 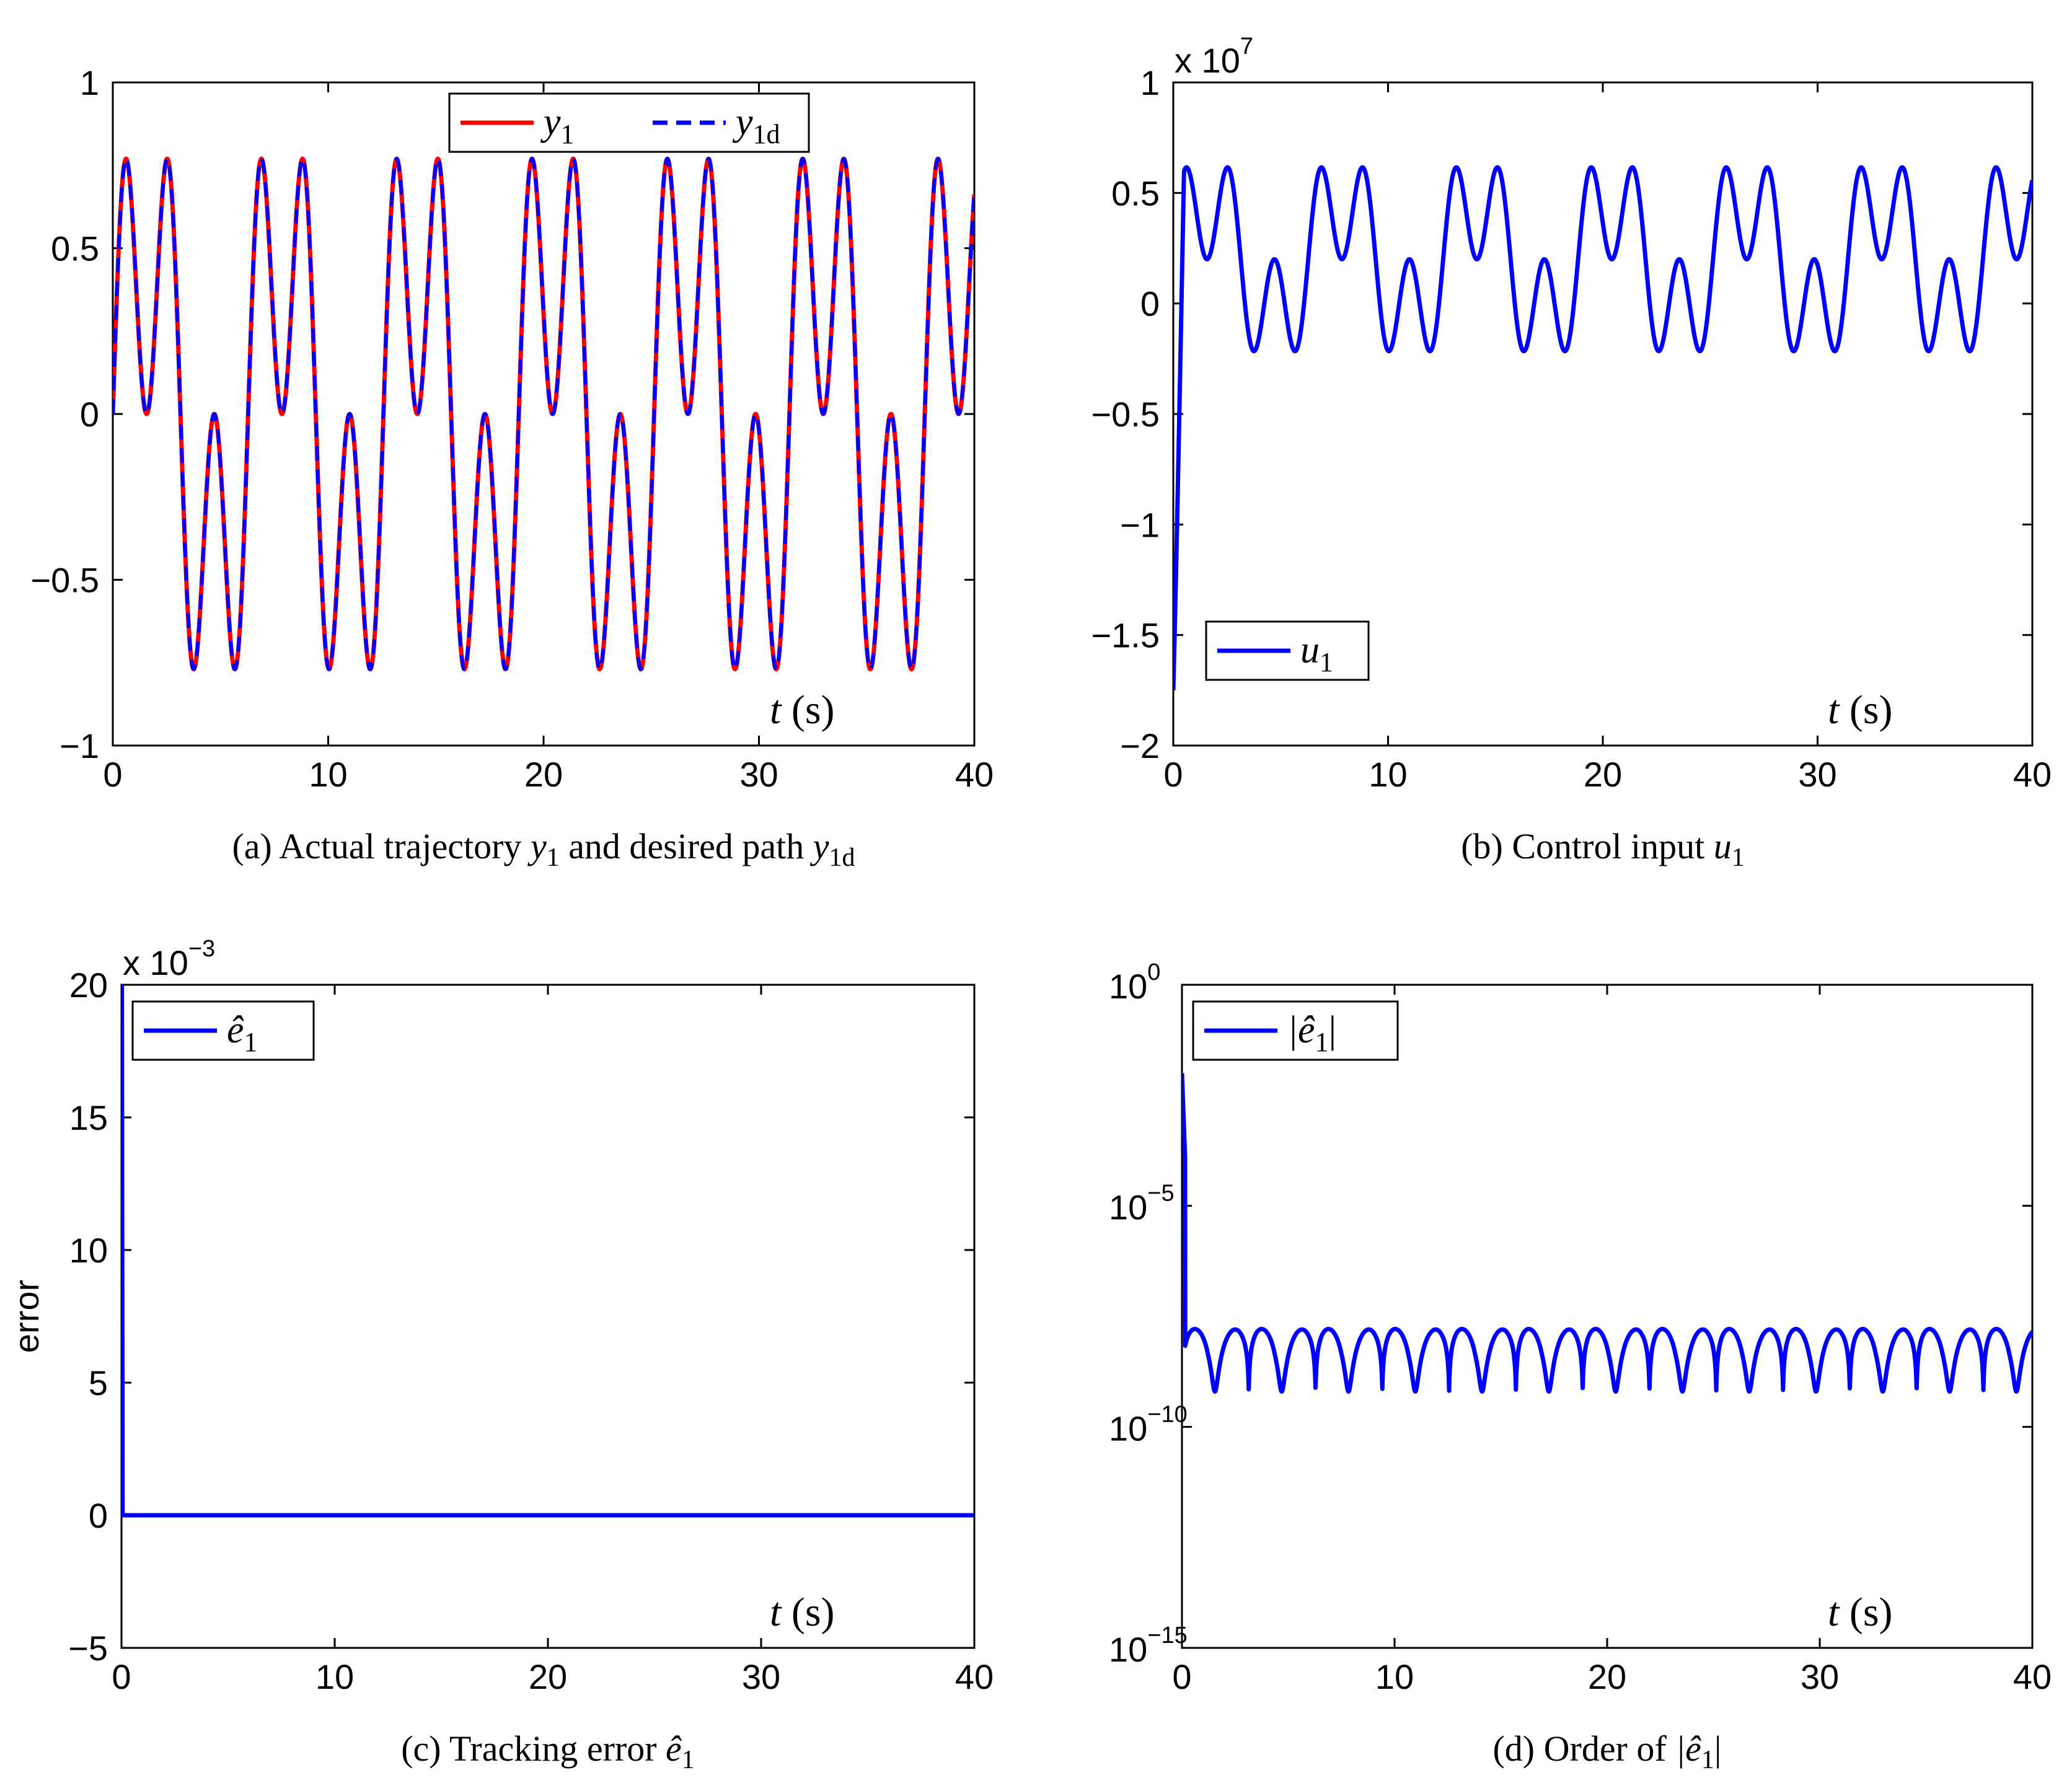 I want to click on legend-label: ê1, so click(x=243, y=1033).